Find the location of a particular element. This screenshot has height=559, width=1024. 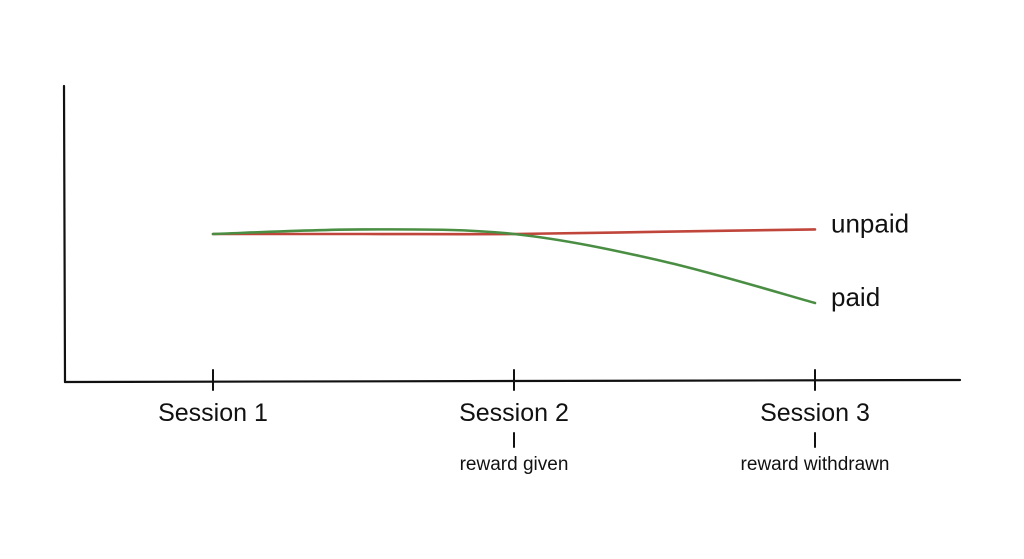

series-lines is located at coordinates (514, 266).